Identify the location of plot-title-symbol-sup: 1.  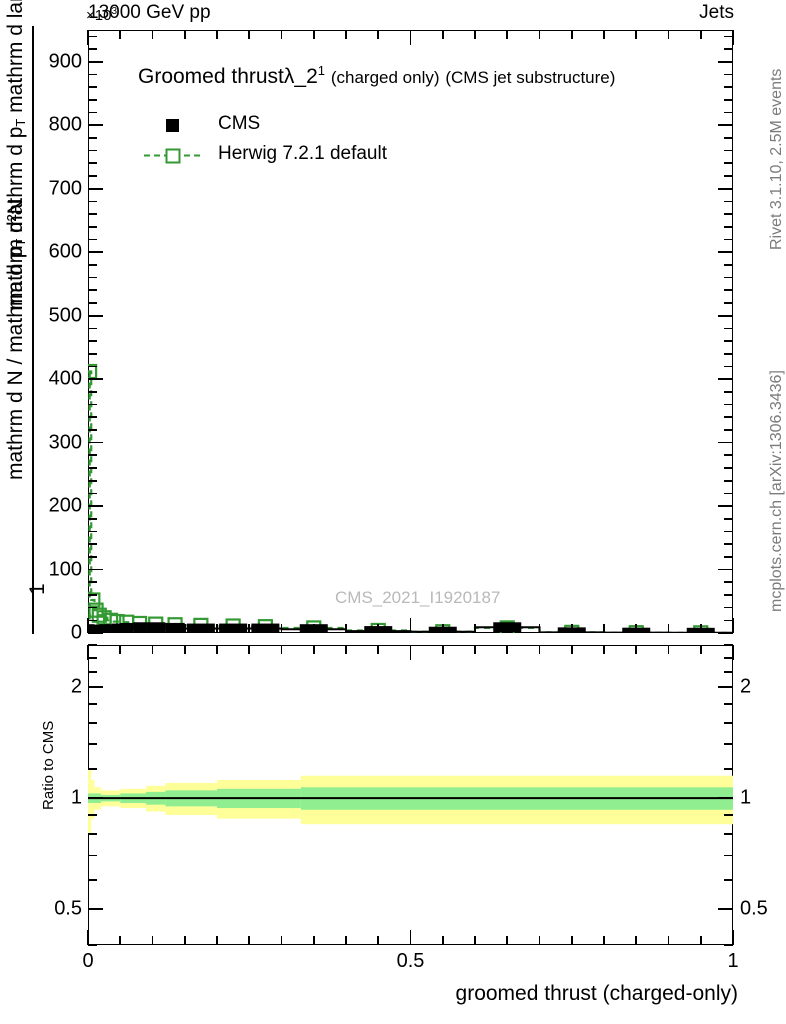
(321, 70).